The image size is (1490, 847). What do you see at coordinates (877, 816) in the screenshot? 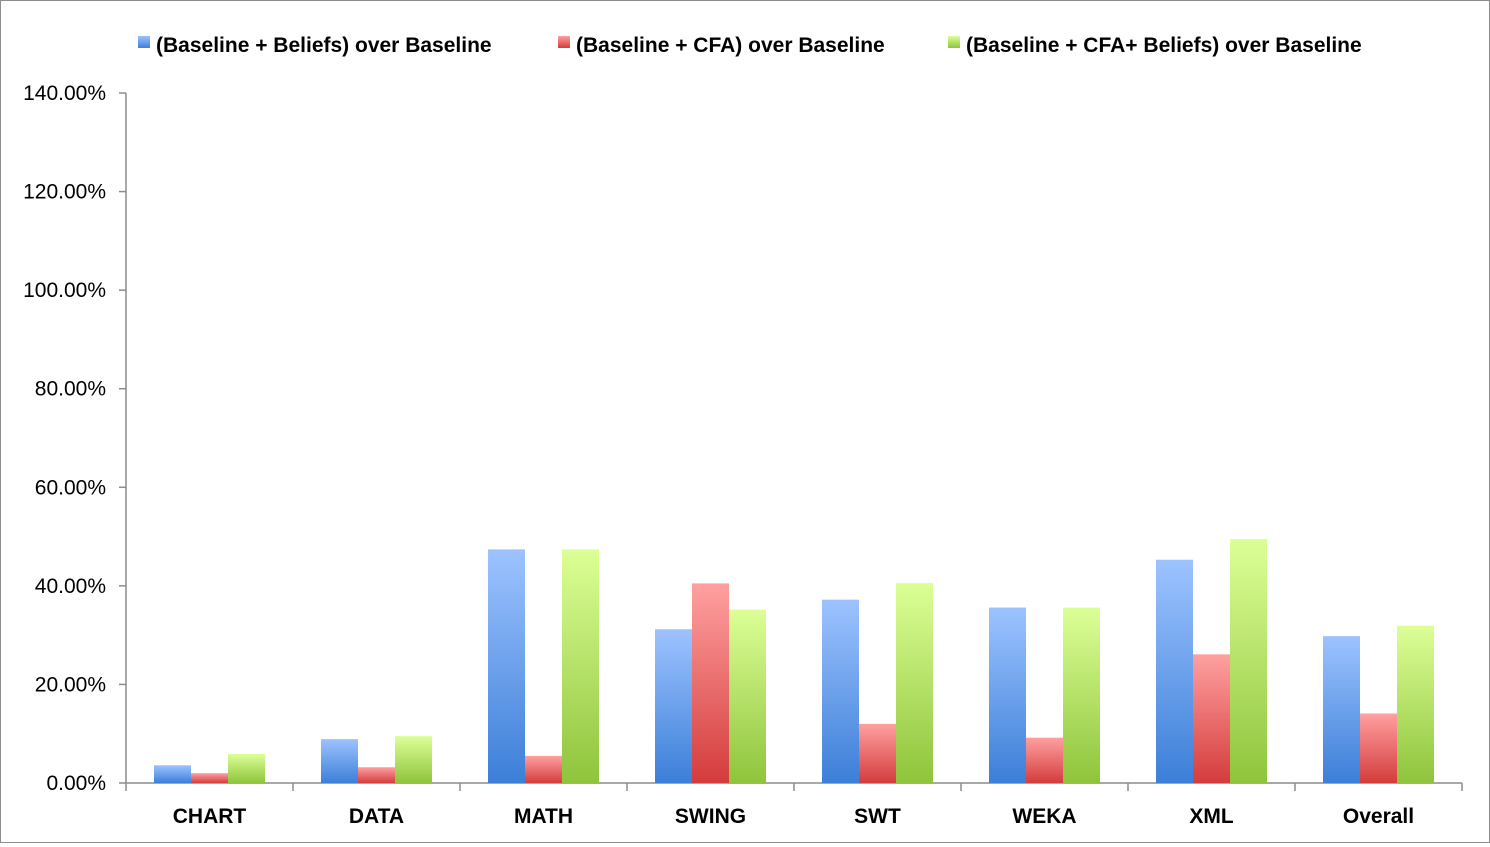
I see `x-category-label: SWT` at bounding box center [877, 816].